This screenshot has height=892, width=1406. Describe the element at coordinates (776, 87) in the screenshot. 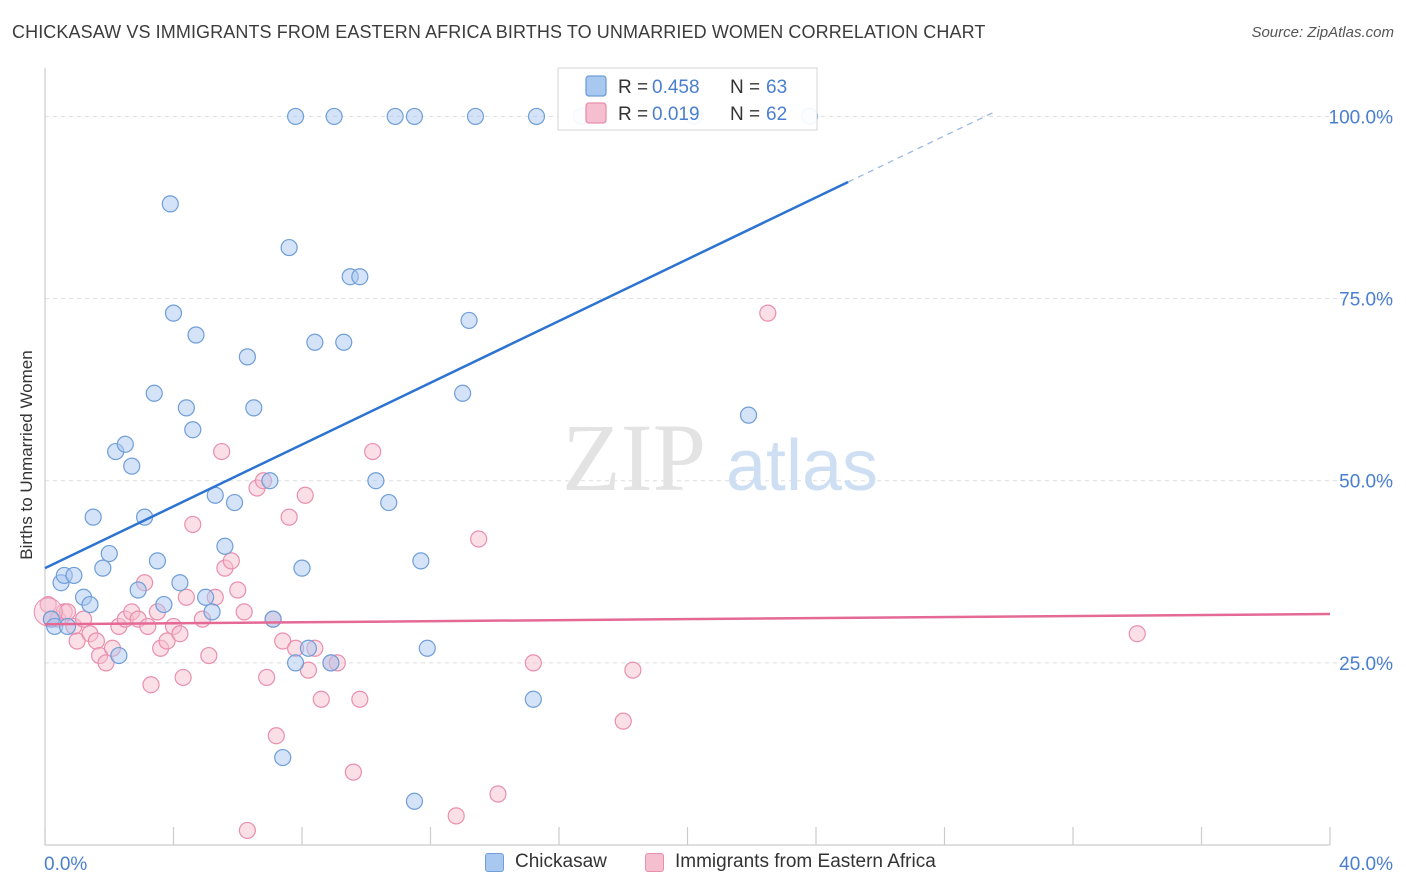

I see `stats-n-value-chickasaw: 63` at that location.